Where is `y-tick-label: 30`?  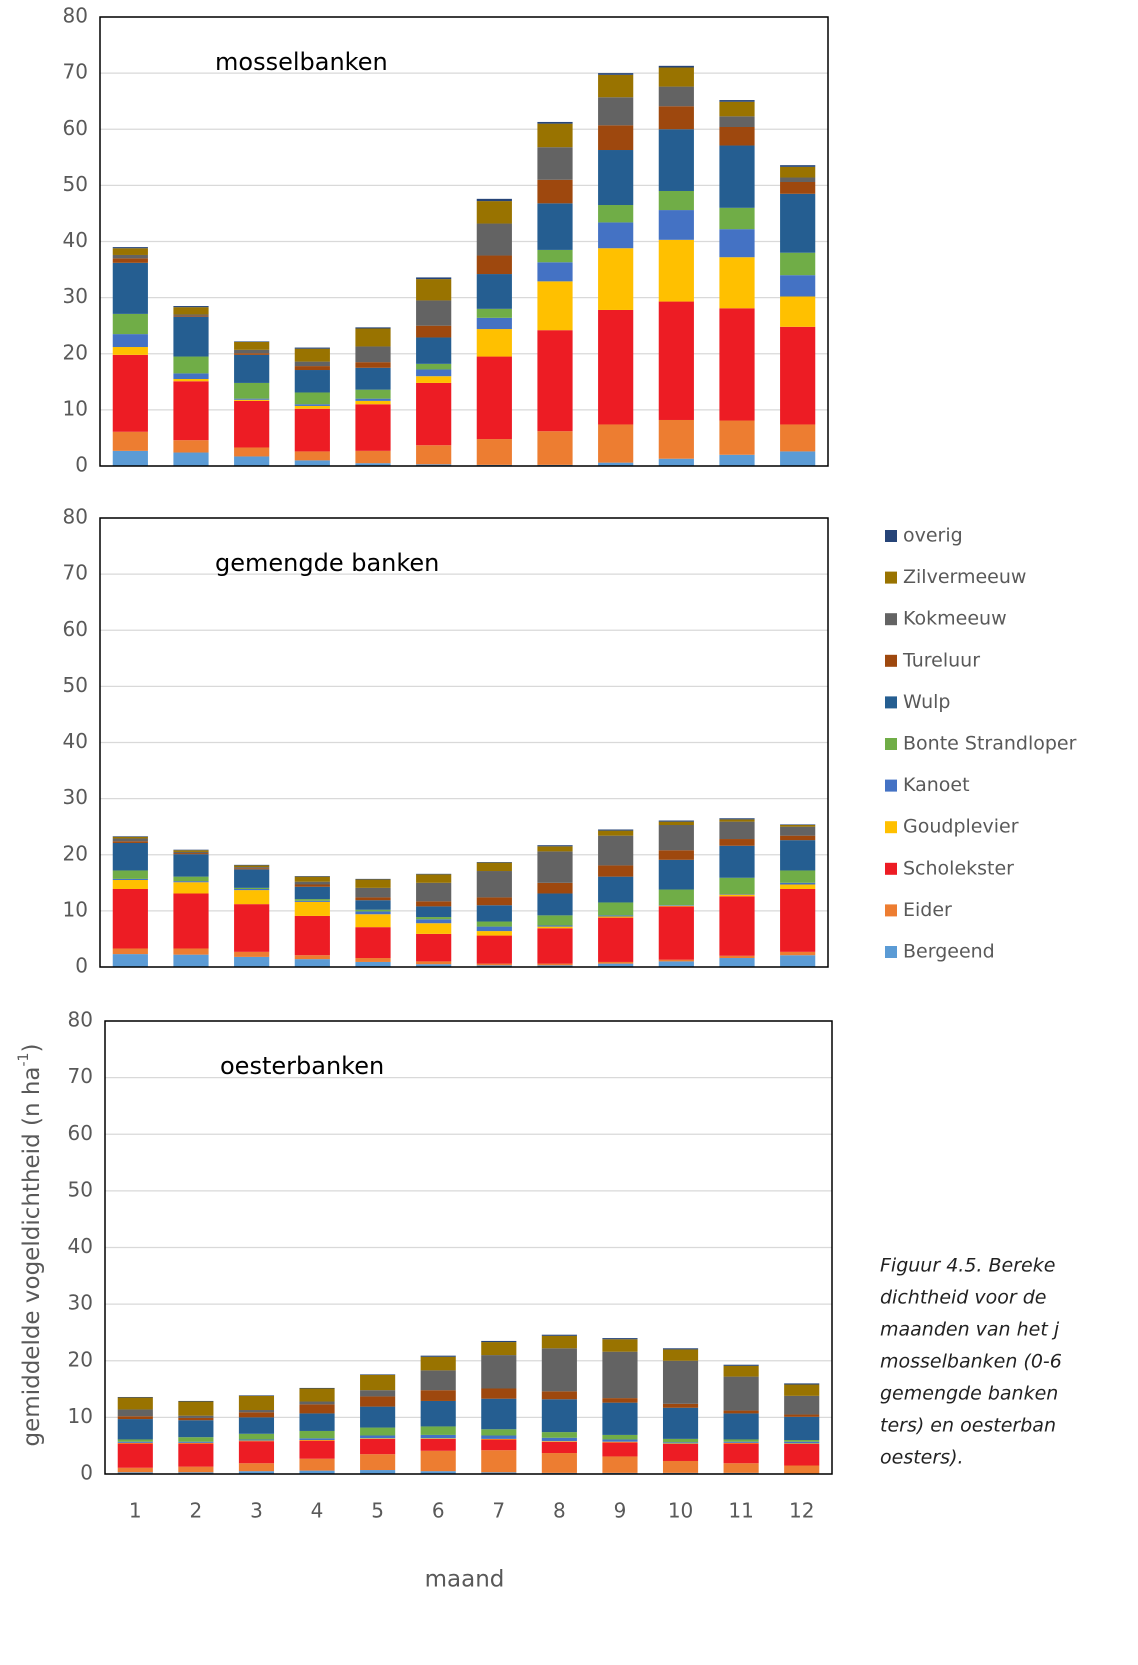 y-tick-label: 30 is located at coordinates (75, 797).